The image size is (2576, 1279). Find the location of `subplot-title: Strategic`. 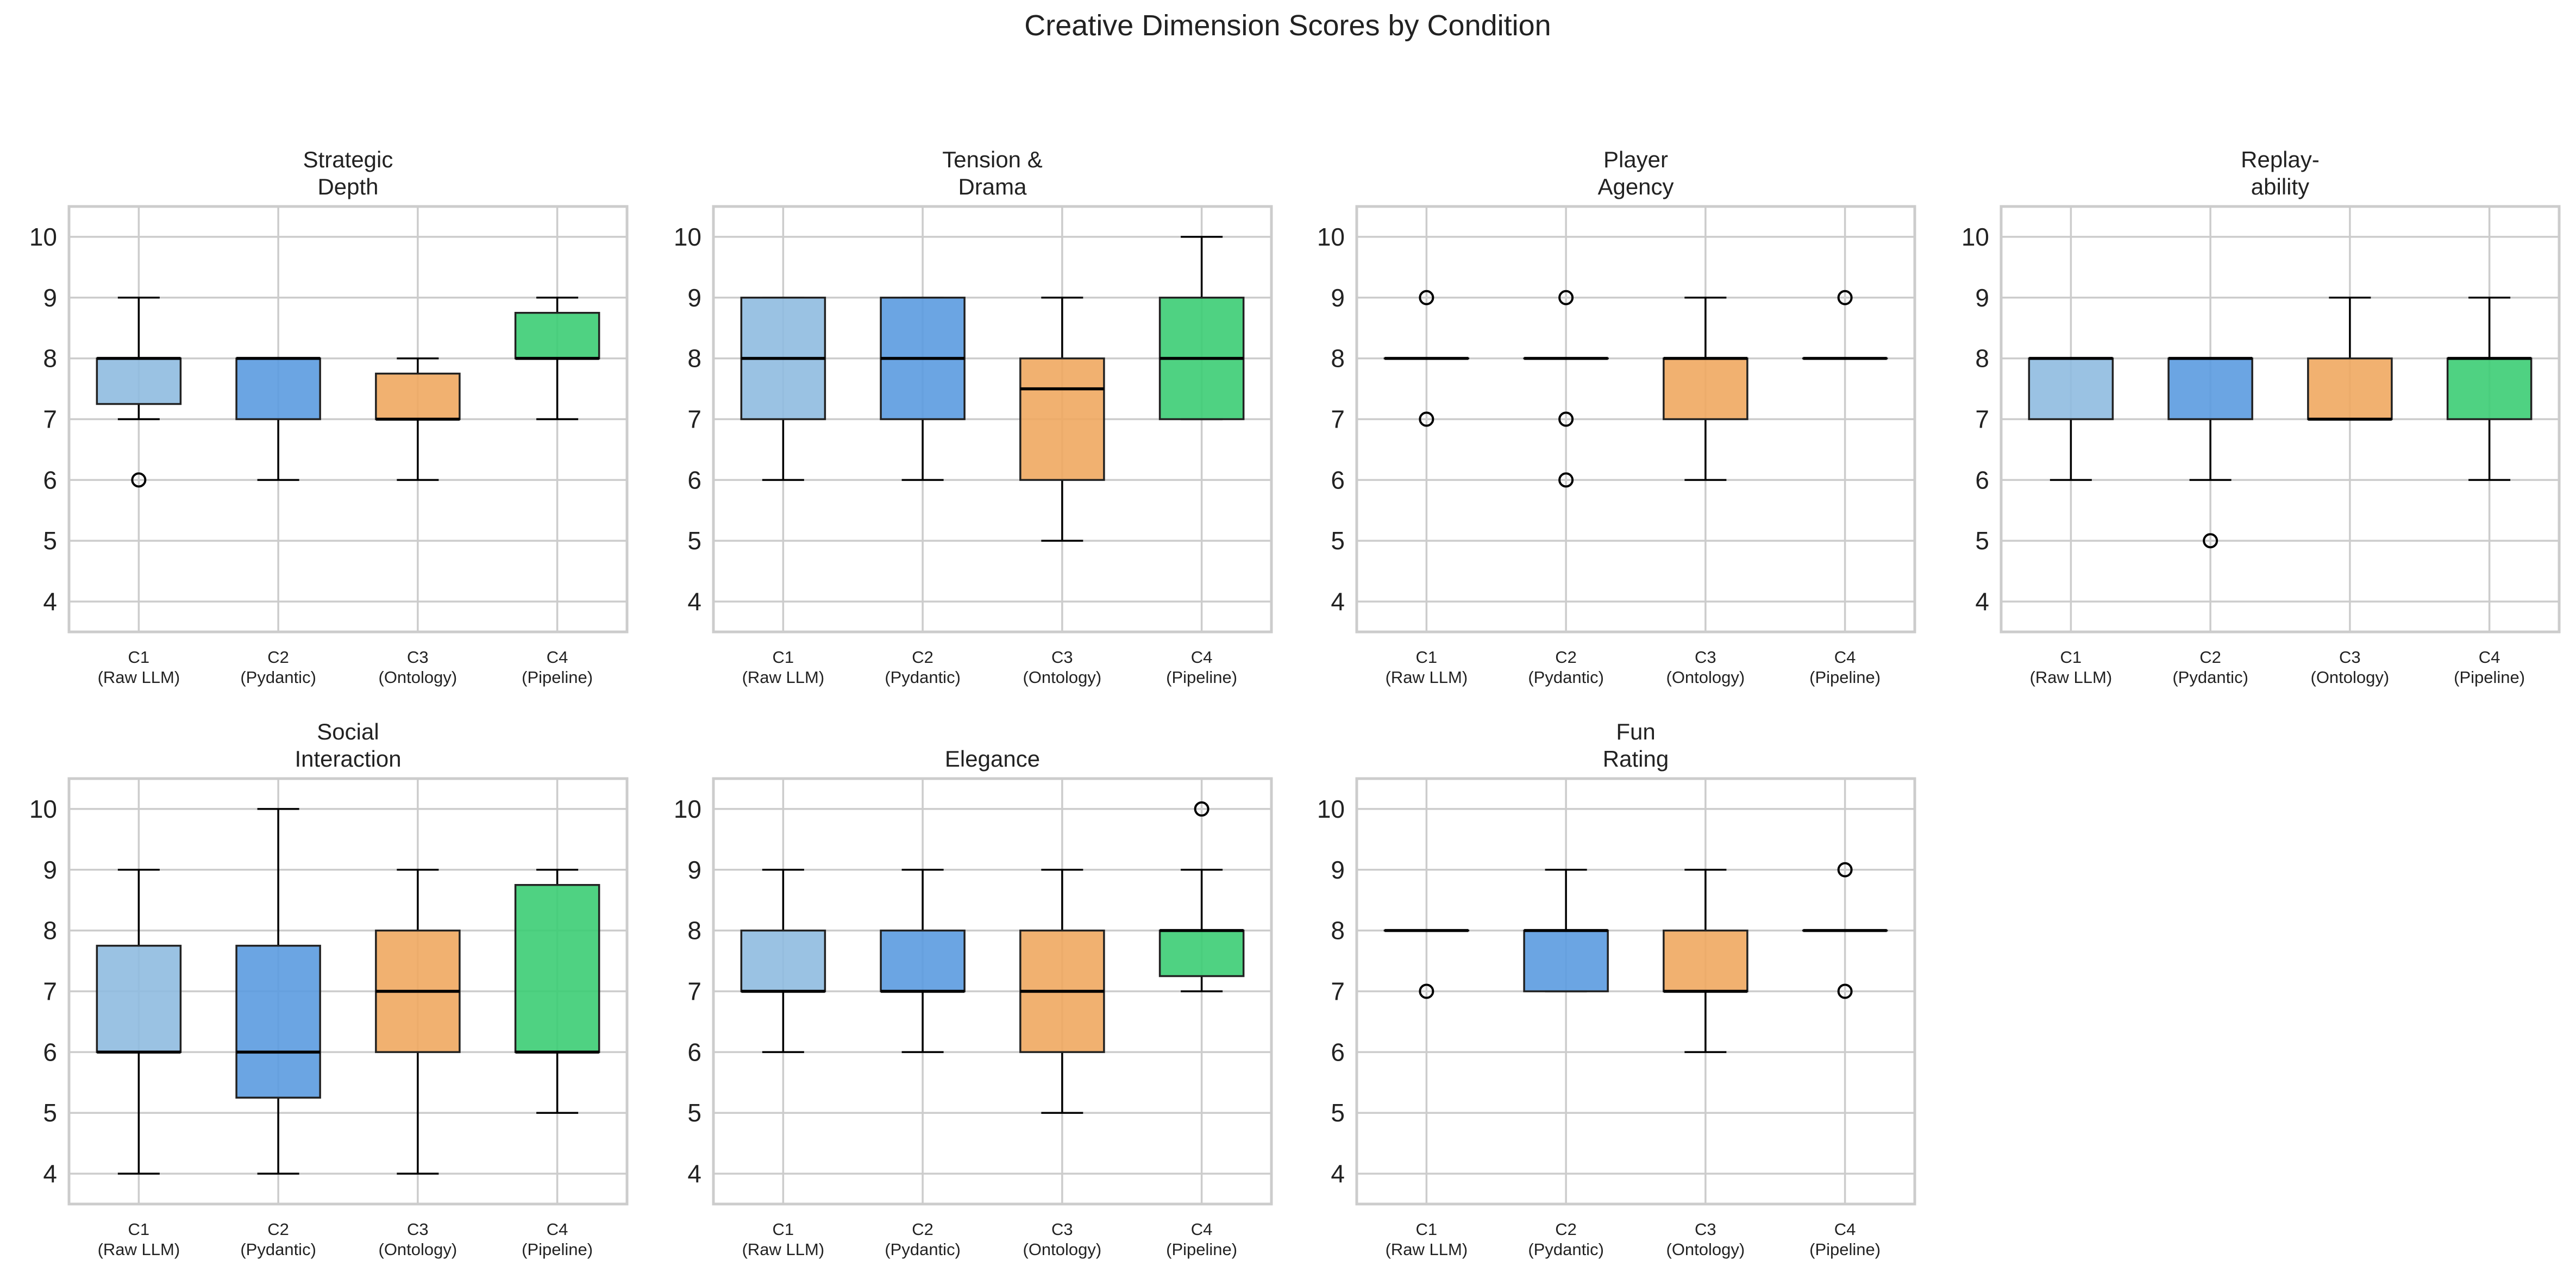

subplot-title: Strategic is located at coordinates (348, 159).